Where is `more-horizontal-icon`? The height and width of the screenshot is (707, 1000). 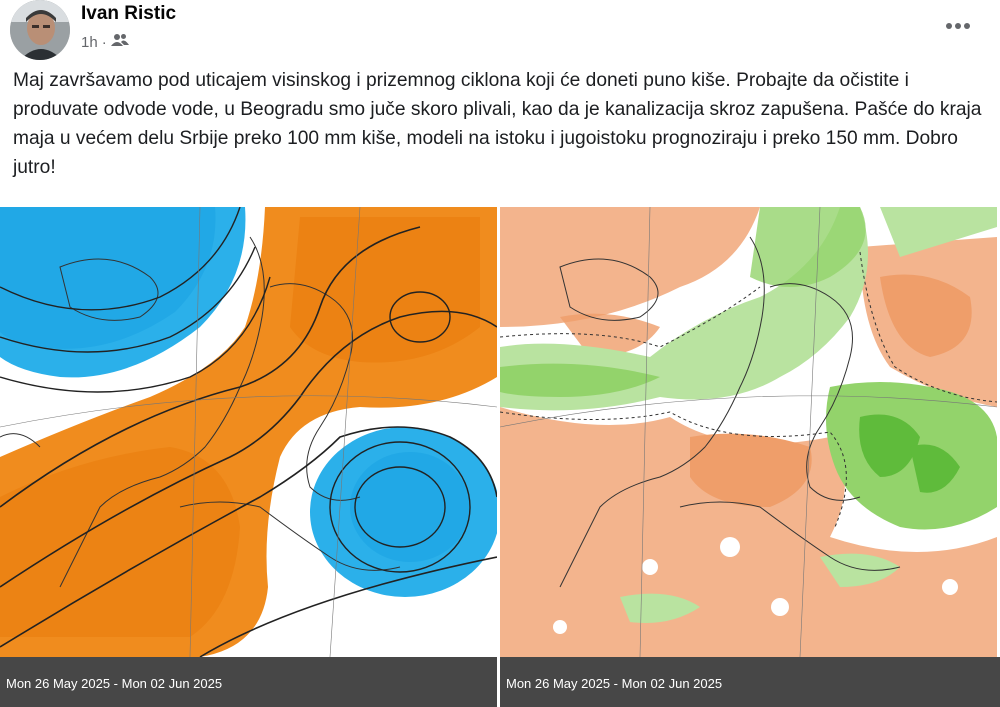 more-horizontal-icon is located at coordinates (958, 26).